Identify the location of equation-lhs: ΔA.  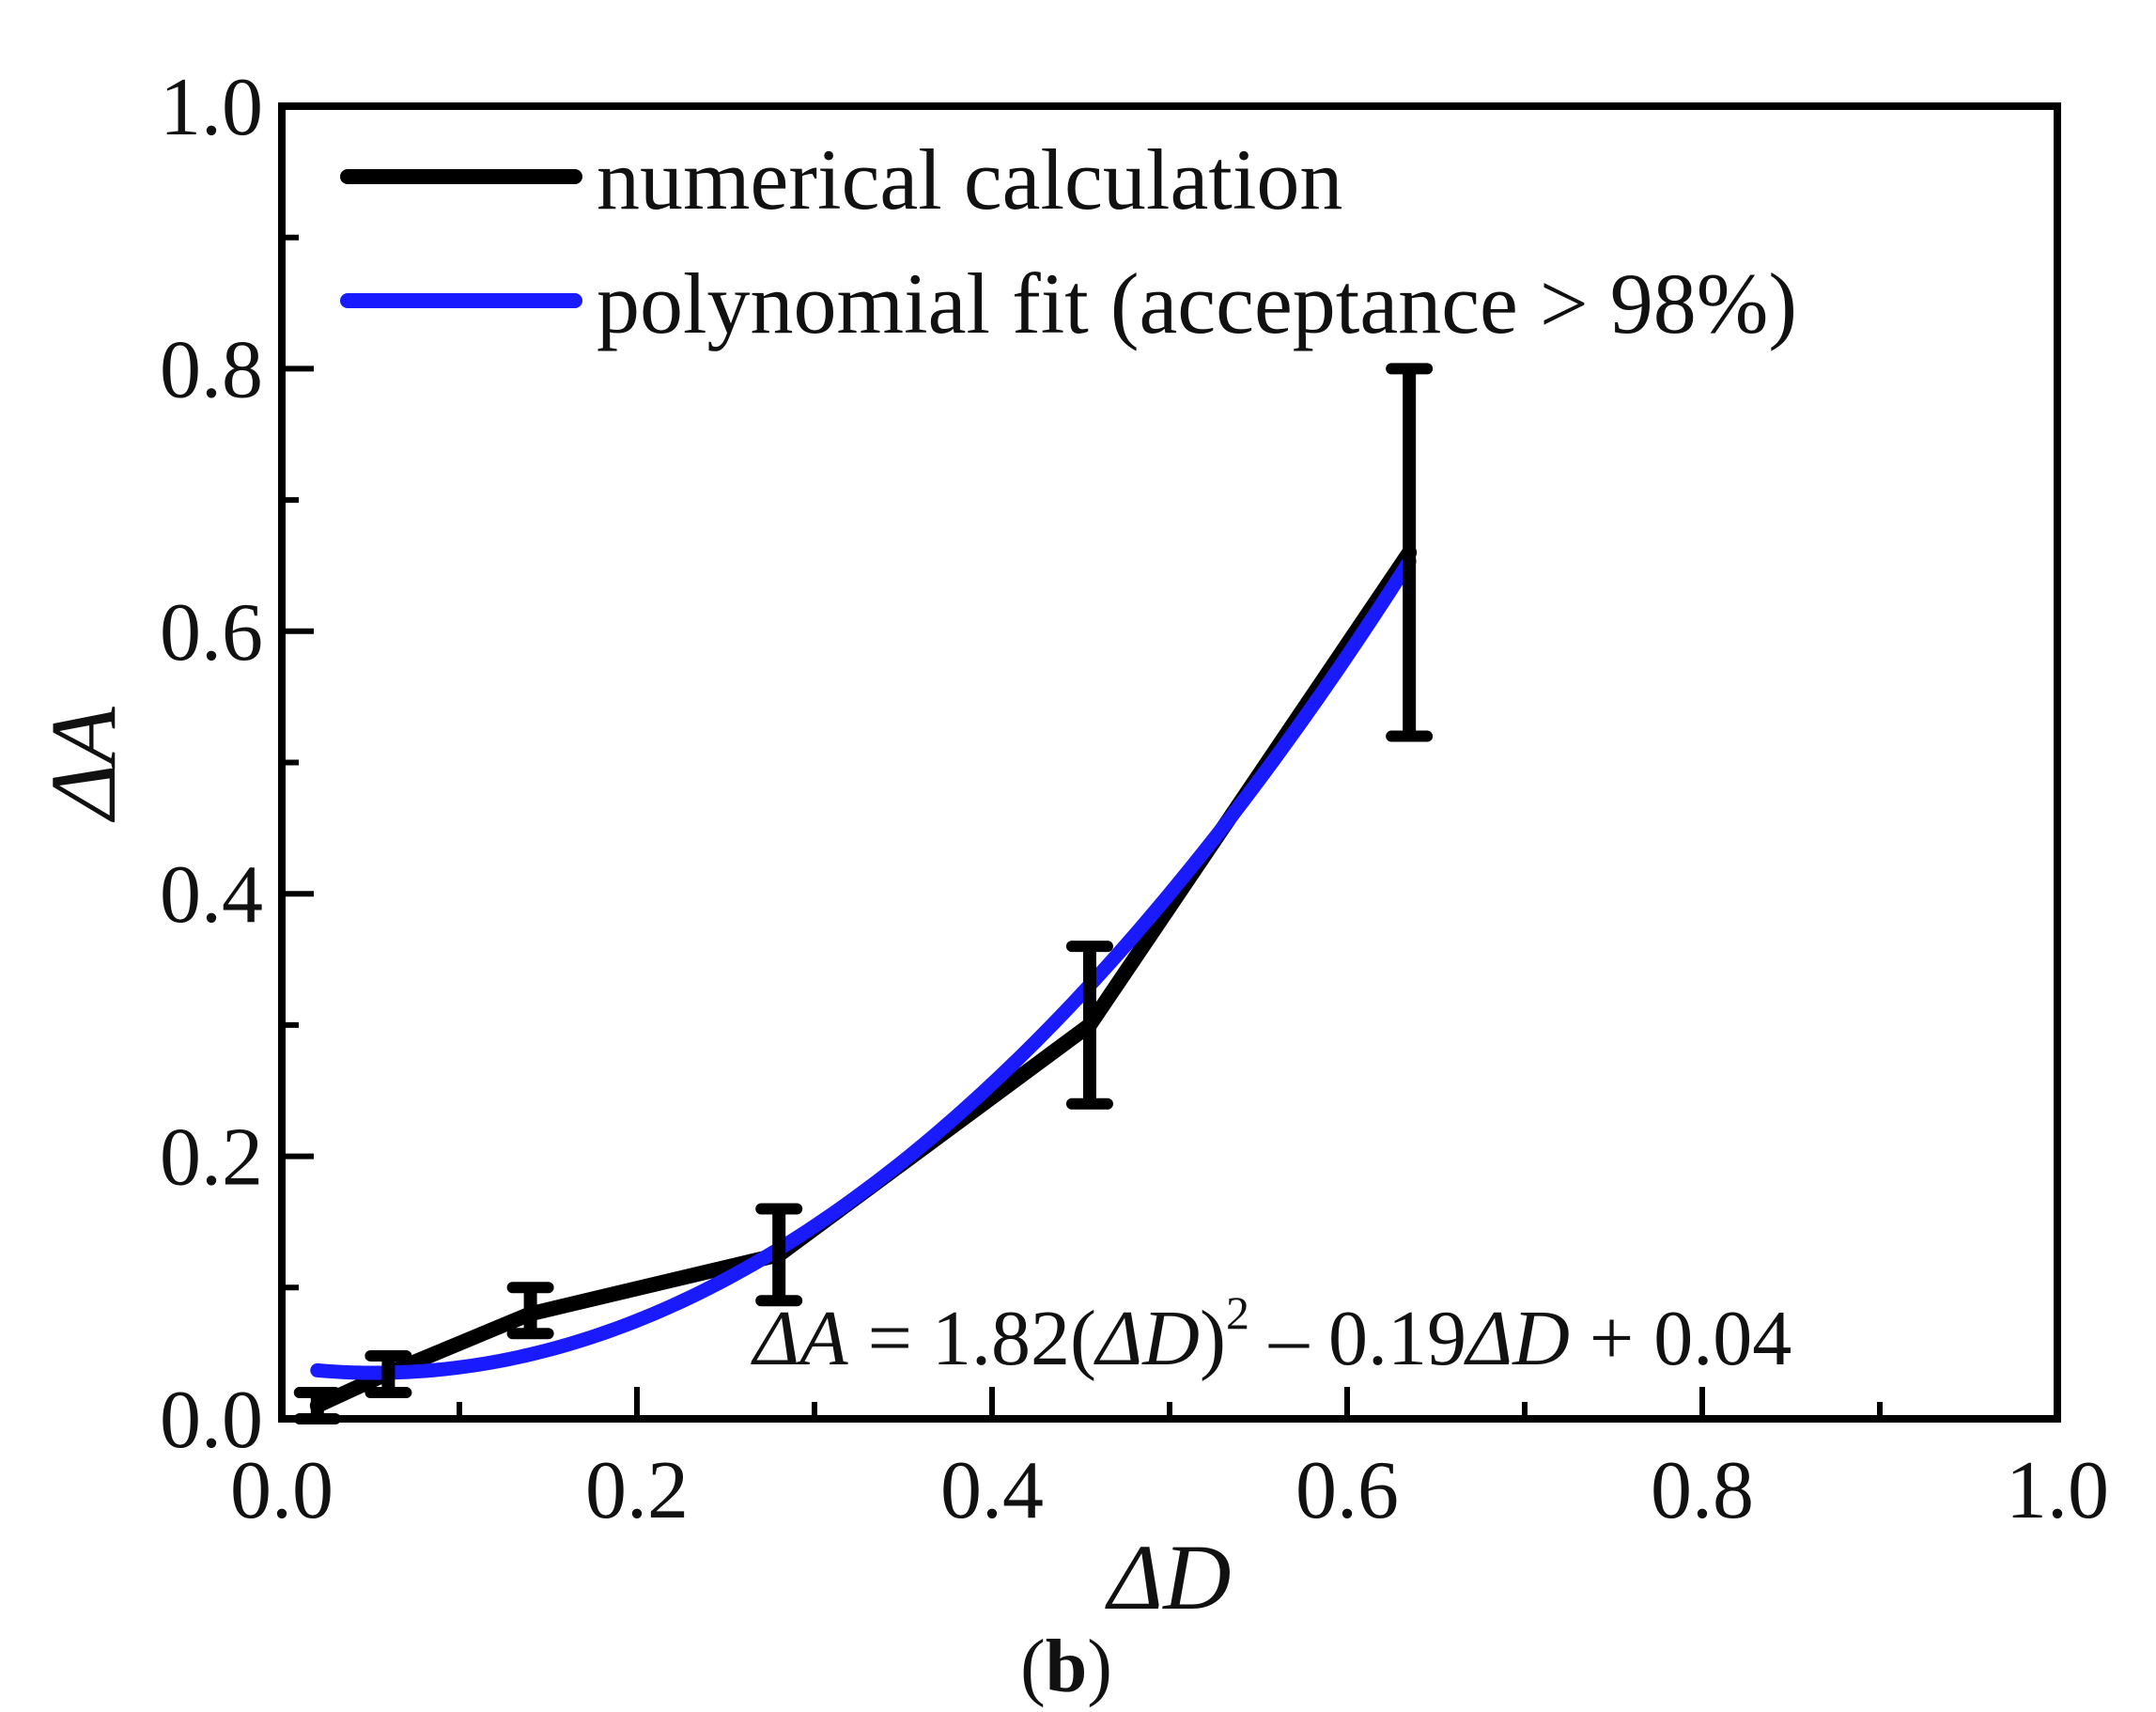
(800, 1338).